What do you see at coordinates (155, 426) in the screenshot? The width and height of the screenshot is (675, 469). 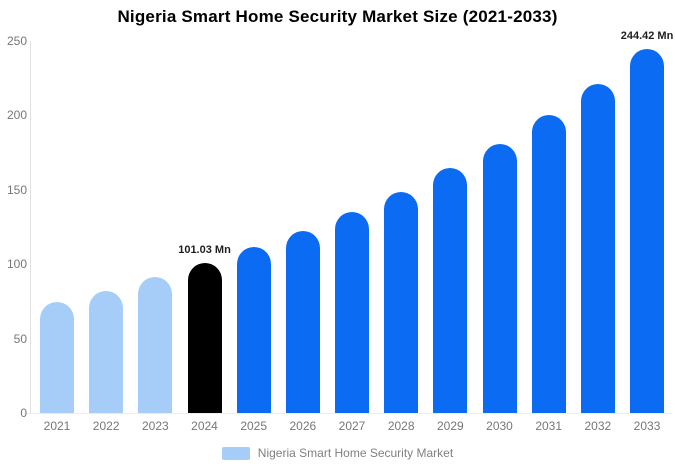 I see `x-axis-label-2023: 2023` at bounding box center [155, 426].